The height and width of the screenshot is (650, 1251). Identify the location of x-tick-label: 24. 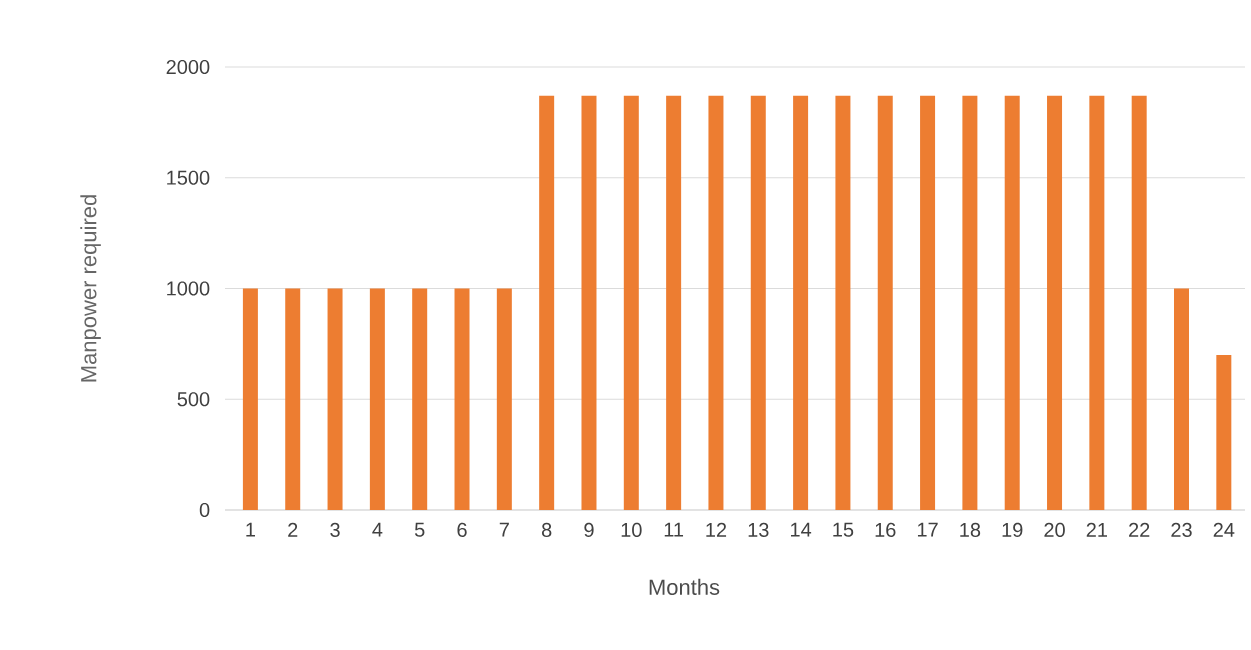
(1224, 529).